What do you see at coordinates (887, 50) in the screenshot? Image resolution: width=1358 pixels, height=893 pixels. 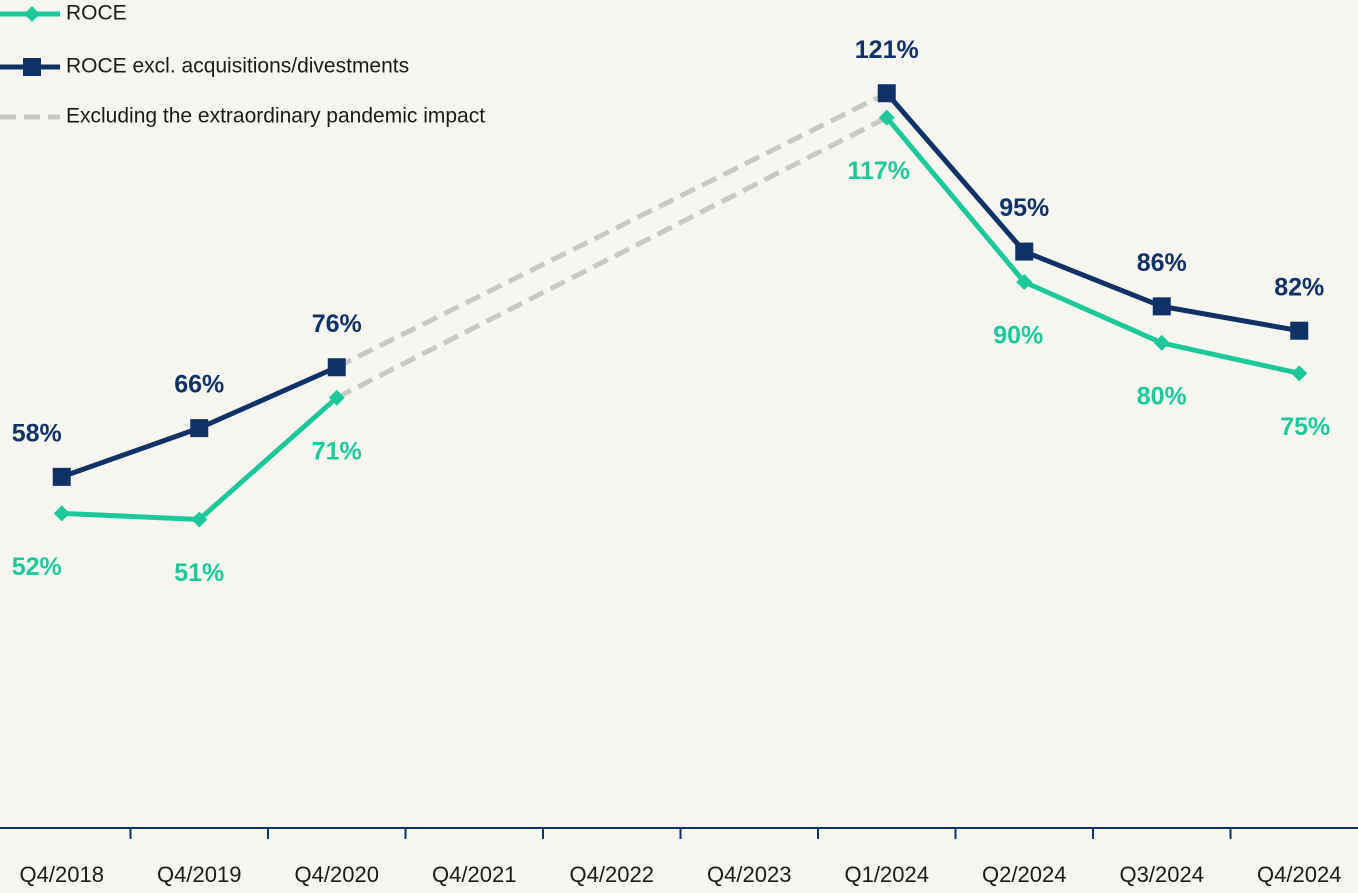 I see `data-label: 121%` at bounding box center [887, 50].